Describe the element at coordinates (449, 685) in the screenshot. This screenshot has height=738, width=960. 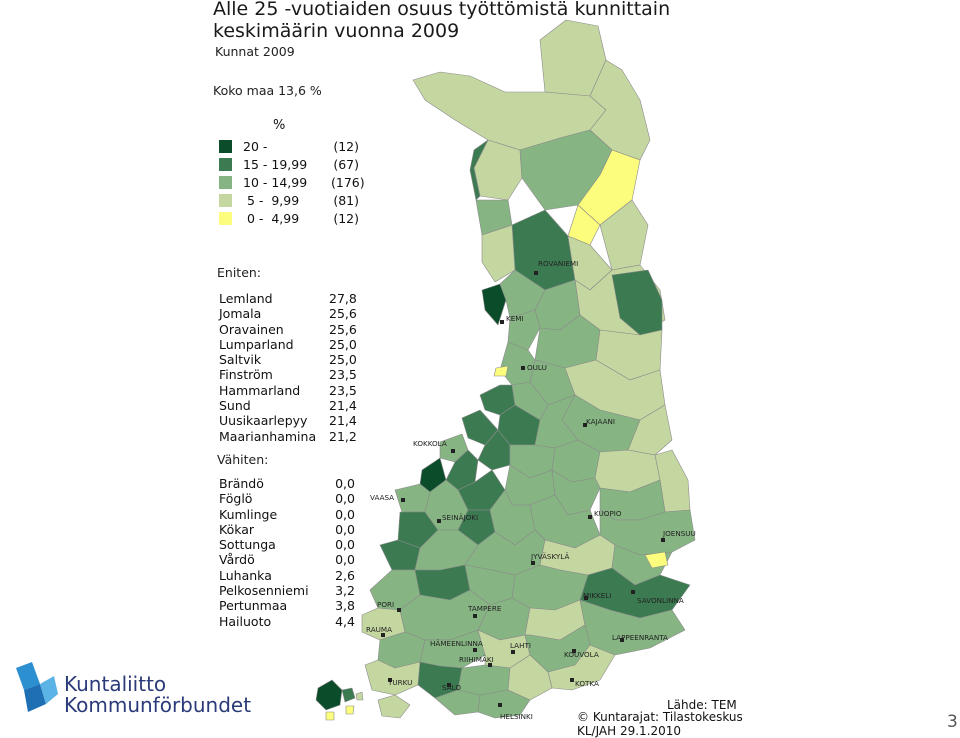
I see `city-marker-salo` at that location.